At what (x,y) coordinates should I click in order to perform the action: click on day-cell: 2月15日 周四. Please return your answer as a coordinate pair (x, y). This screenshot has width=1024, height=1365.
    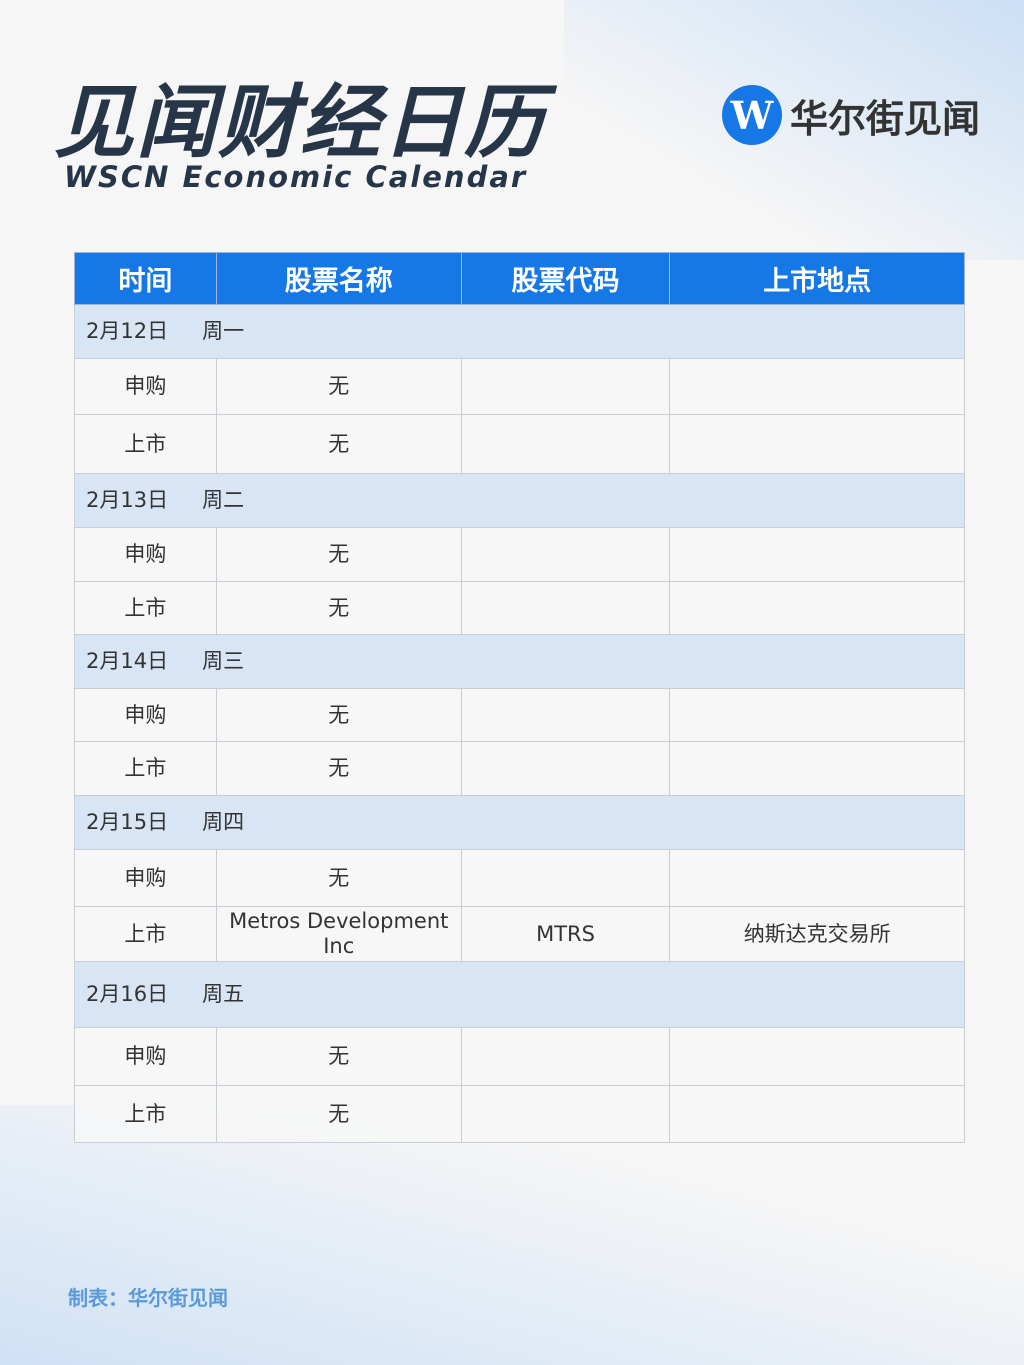
    Looking at the image, I should click on (519, 822).